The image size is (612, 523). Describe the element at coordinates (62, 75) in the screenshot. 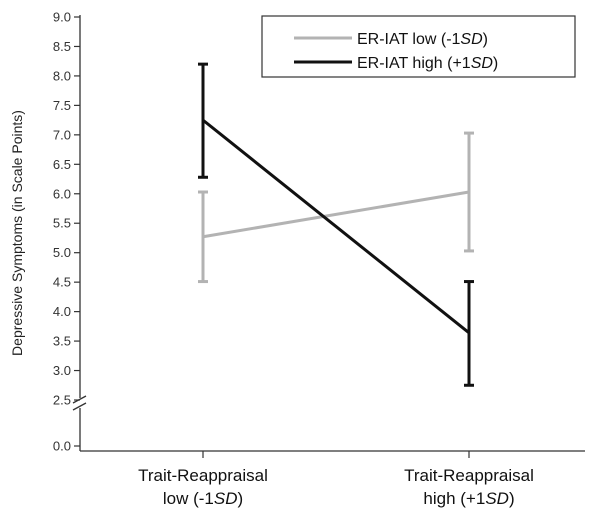

I see `y-tick-label: 8.0` at that location.